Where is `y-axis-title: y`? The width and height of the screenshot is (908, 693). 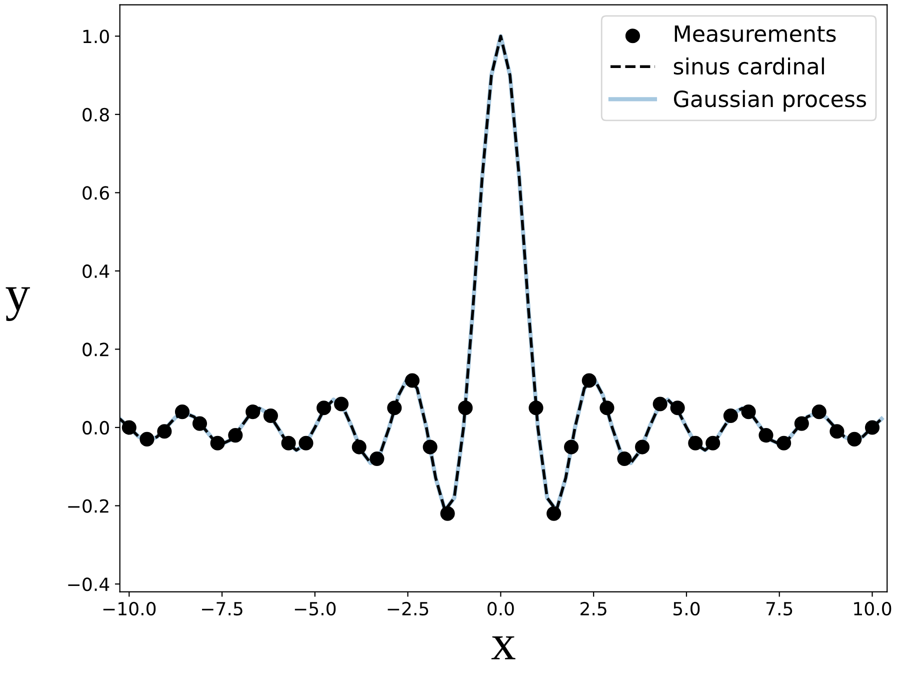
y-axis-title: y is located at coordinates (18, 304).